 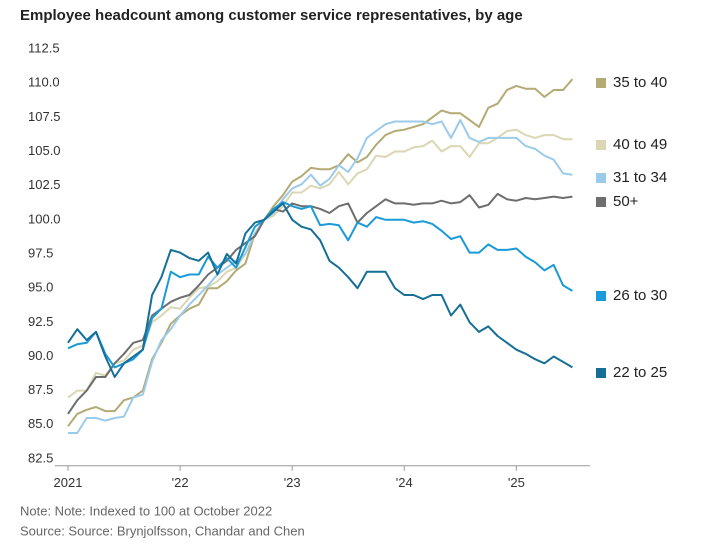 I want to click on y-tick-label: 95.0, so click(x=40, y=287).